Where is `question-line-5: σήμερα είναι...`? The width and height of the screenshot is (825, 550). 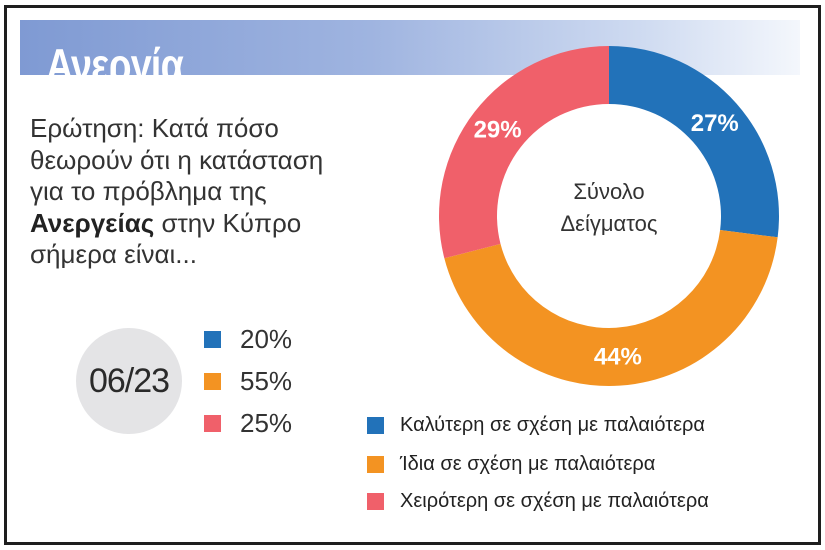 question-line-5: σήμερα είναι... is located at coordinates (113, 254).